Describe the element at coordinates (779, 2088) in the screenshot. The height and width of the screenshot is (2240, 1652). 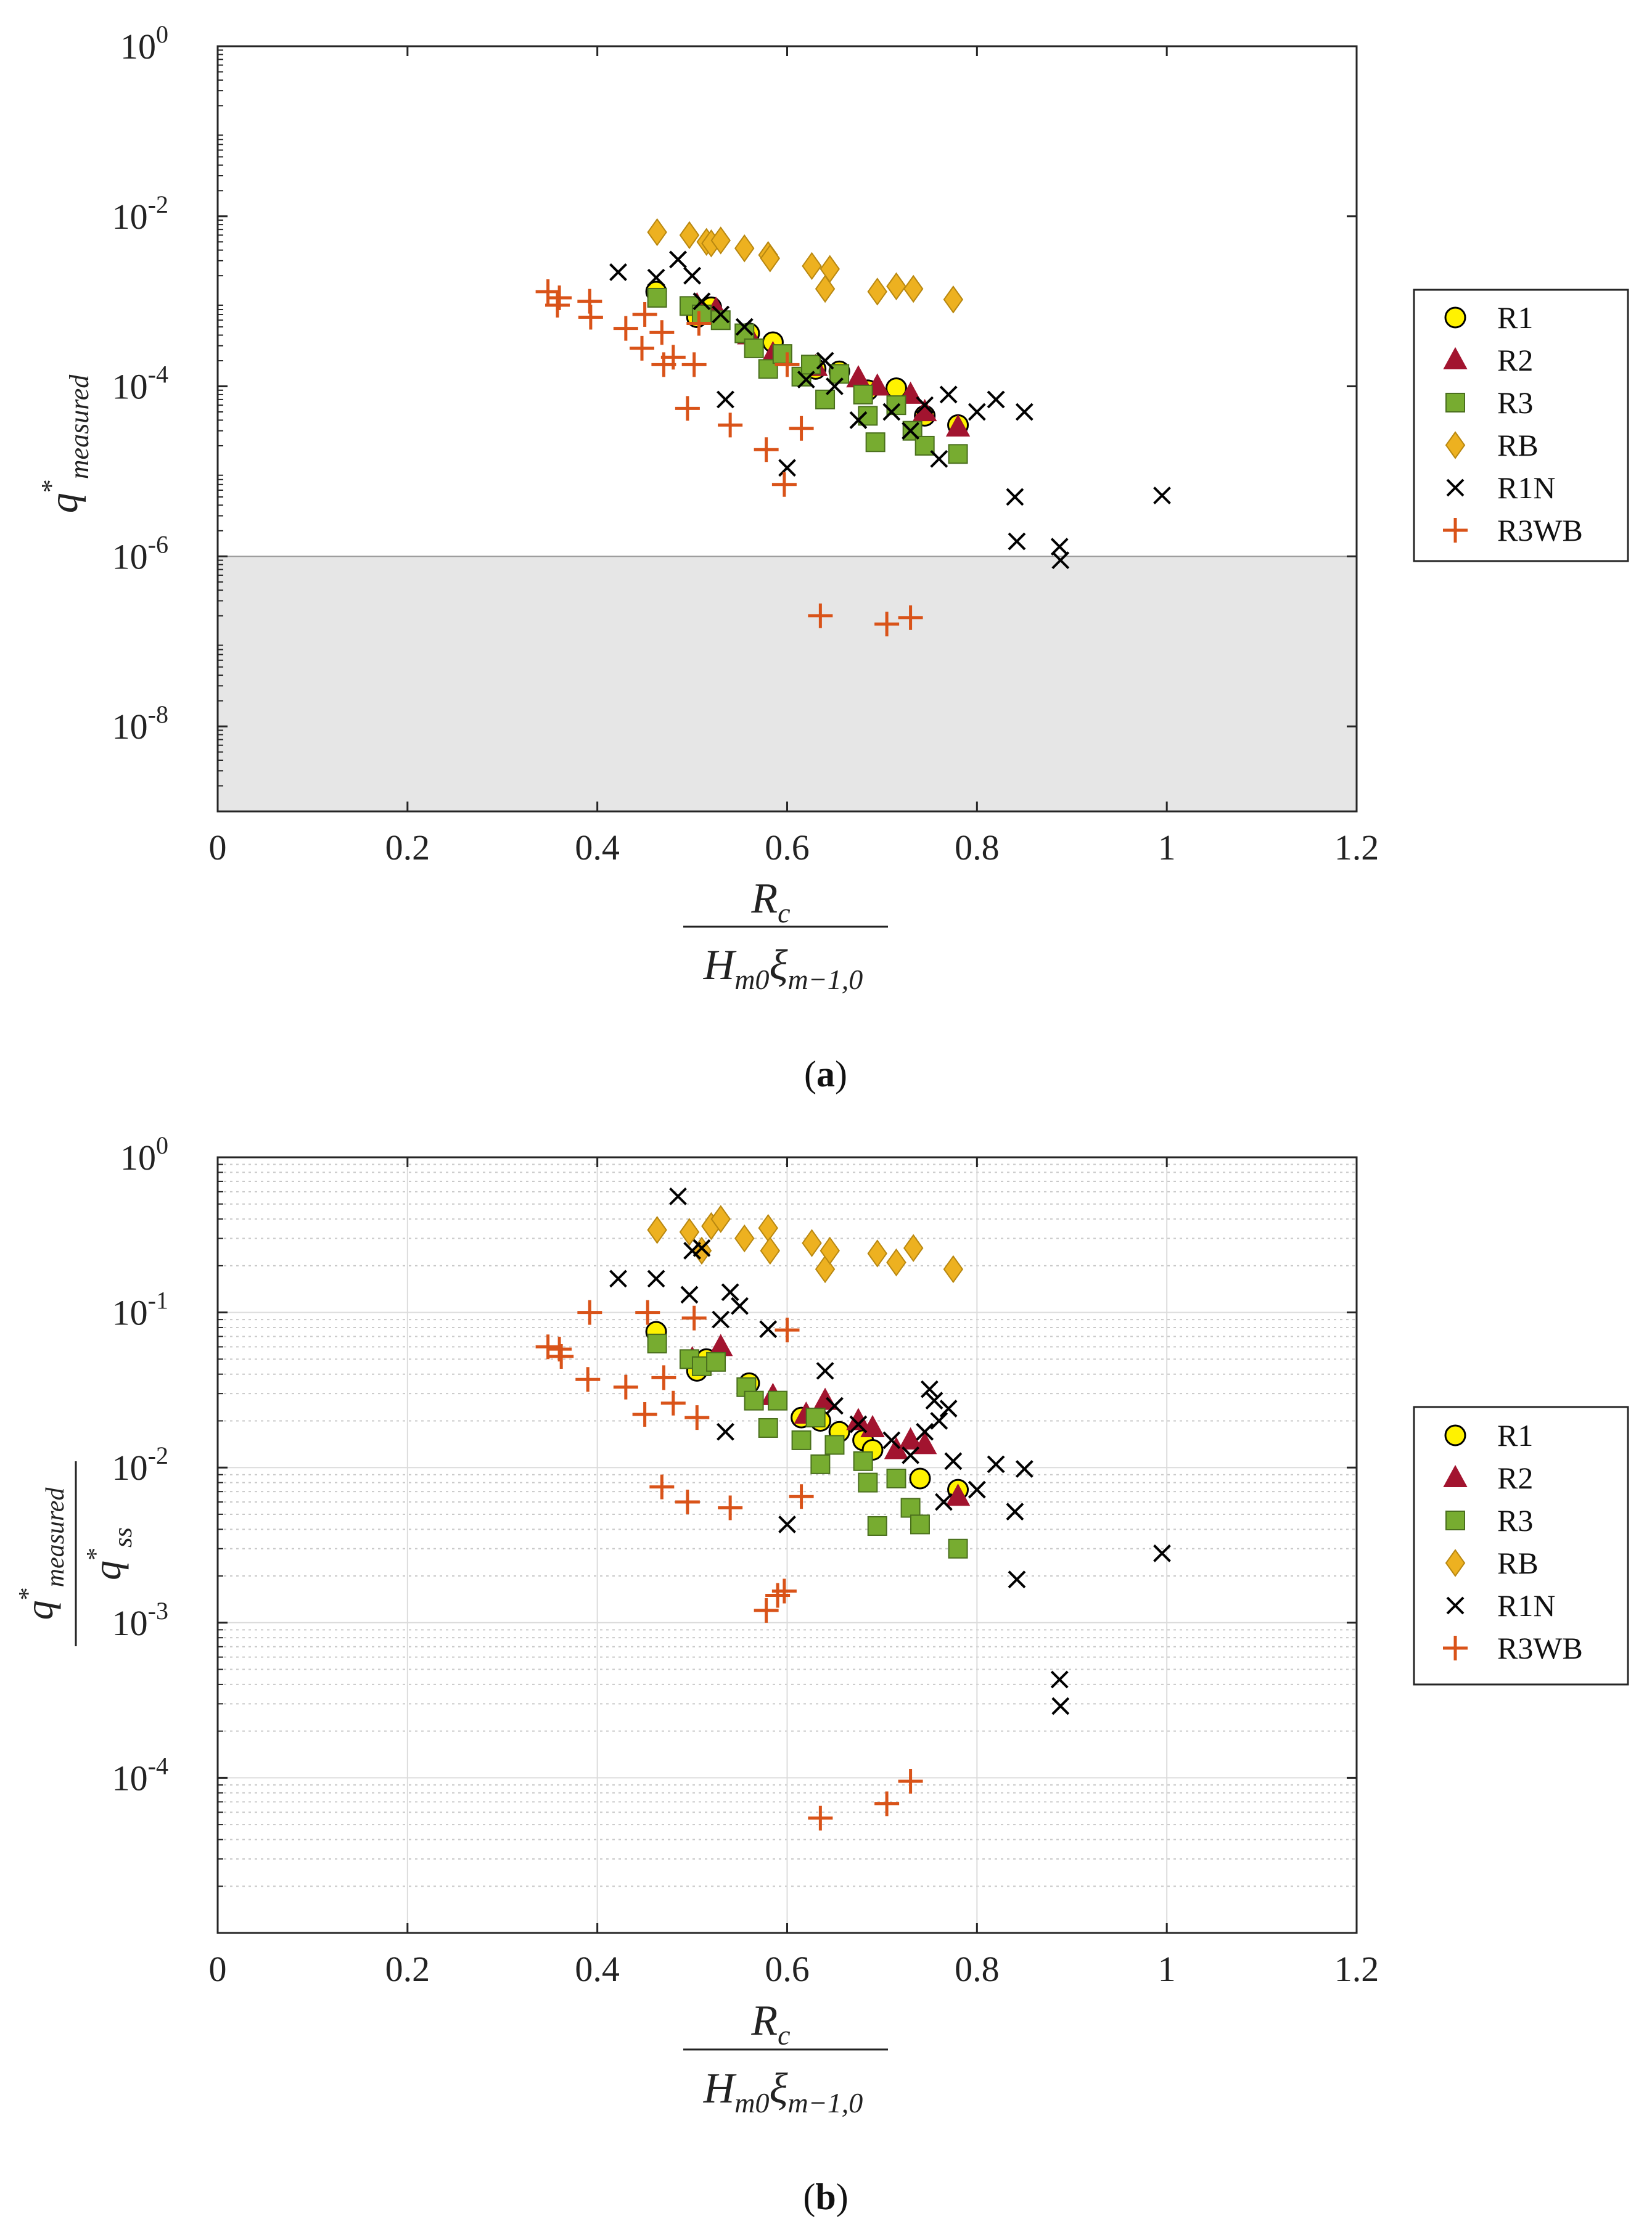
I see `xlabel-b-den-xi: ξ` at that location.